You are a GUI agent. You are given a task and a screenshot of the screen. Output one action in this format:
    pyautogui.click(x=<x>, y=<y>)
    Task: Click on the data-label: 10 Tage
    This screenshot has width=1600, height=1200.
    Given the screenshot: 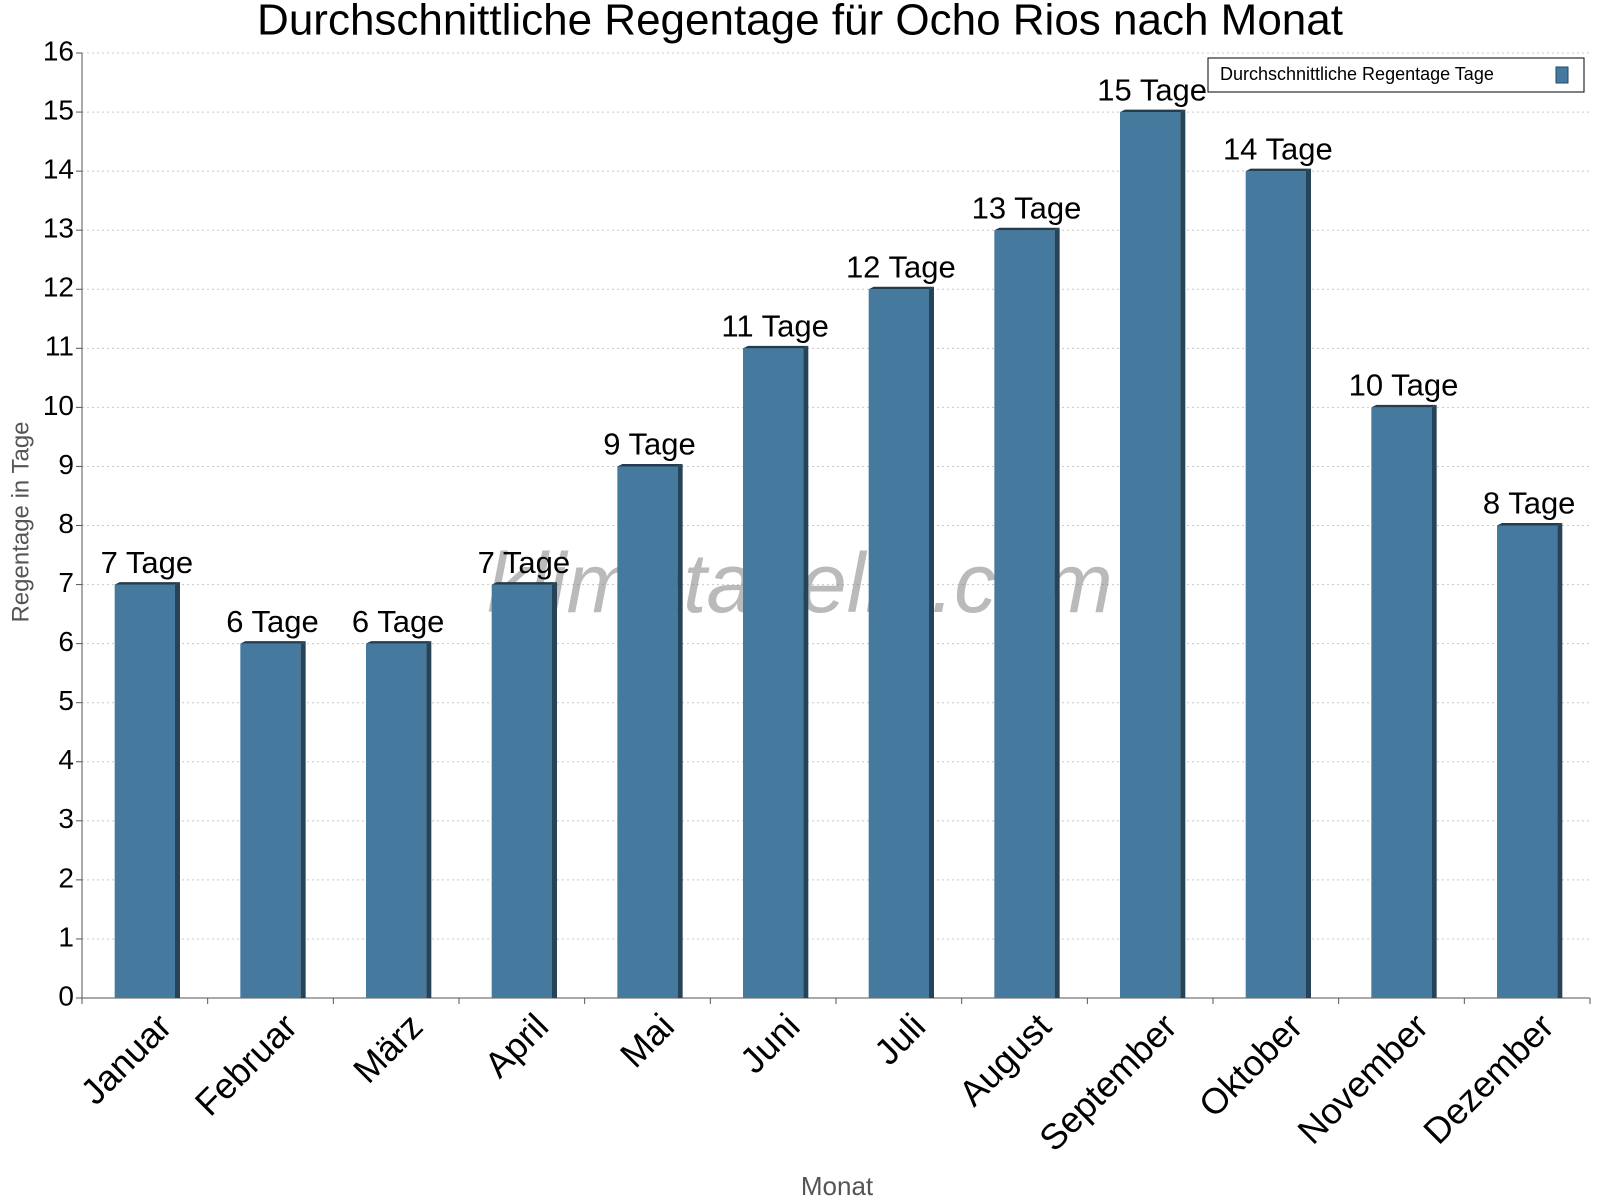 What is the action you would take?
    pyautogui.click(x=1404, y=385)
    